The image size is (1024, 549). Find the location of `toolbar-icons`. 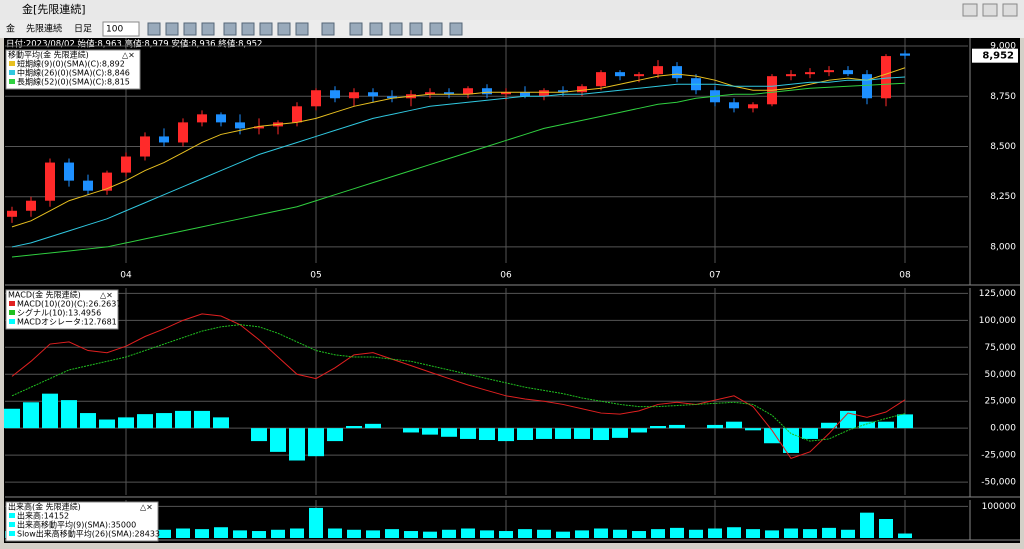

toolbar-icons is located at coordinates (305, 29).